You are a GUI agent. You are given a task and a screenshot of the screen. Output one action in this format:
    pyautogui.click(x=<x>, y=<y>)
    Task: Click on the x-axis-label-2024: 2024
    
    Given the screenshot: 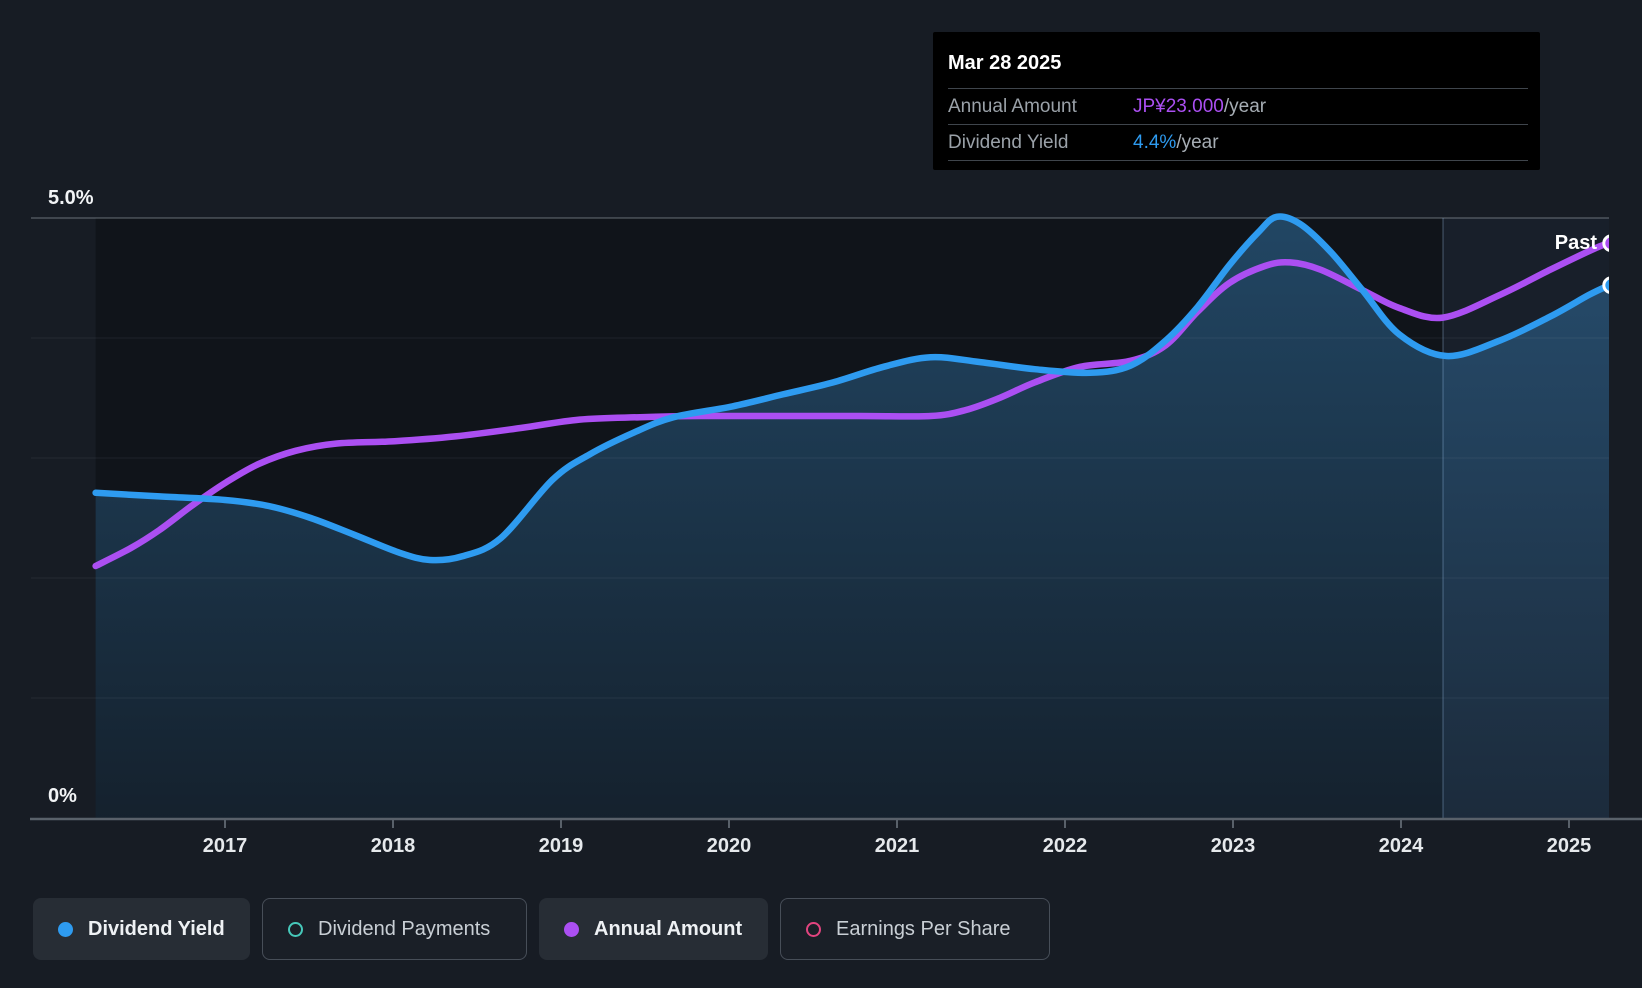 What is the action you would take?
    pyautogui.click(x=1401, y=846)
    